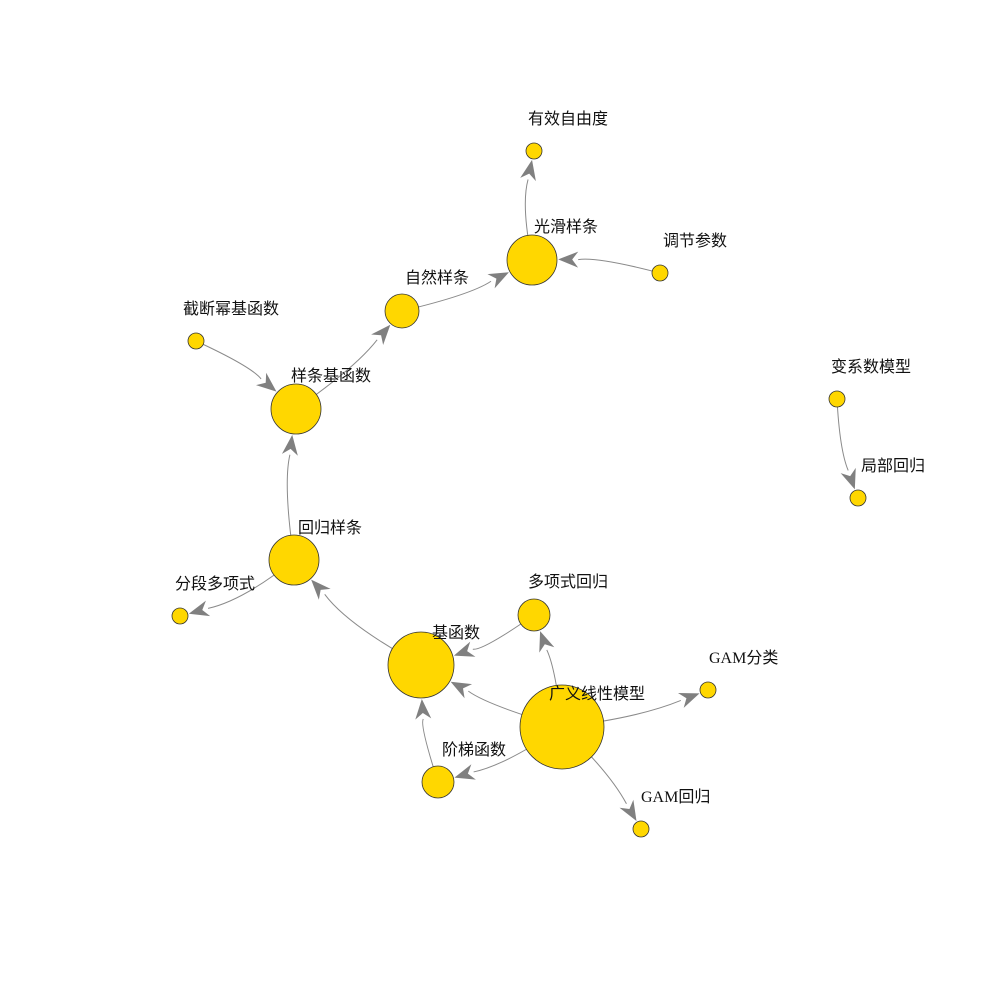  What do you see at coordinates (196, 341) in the screenshot?
I see `node-jieduan` at bounding box center [196, 341].